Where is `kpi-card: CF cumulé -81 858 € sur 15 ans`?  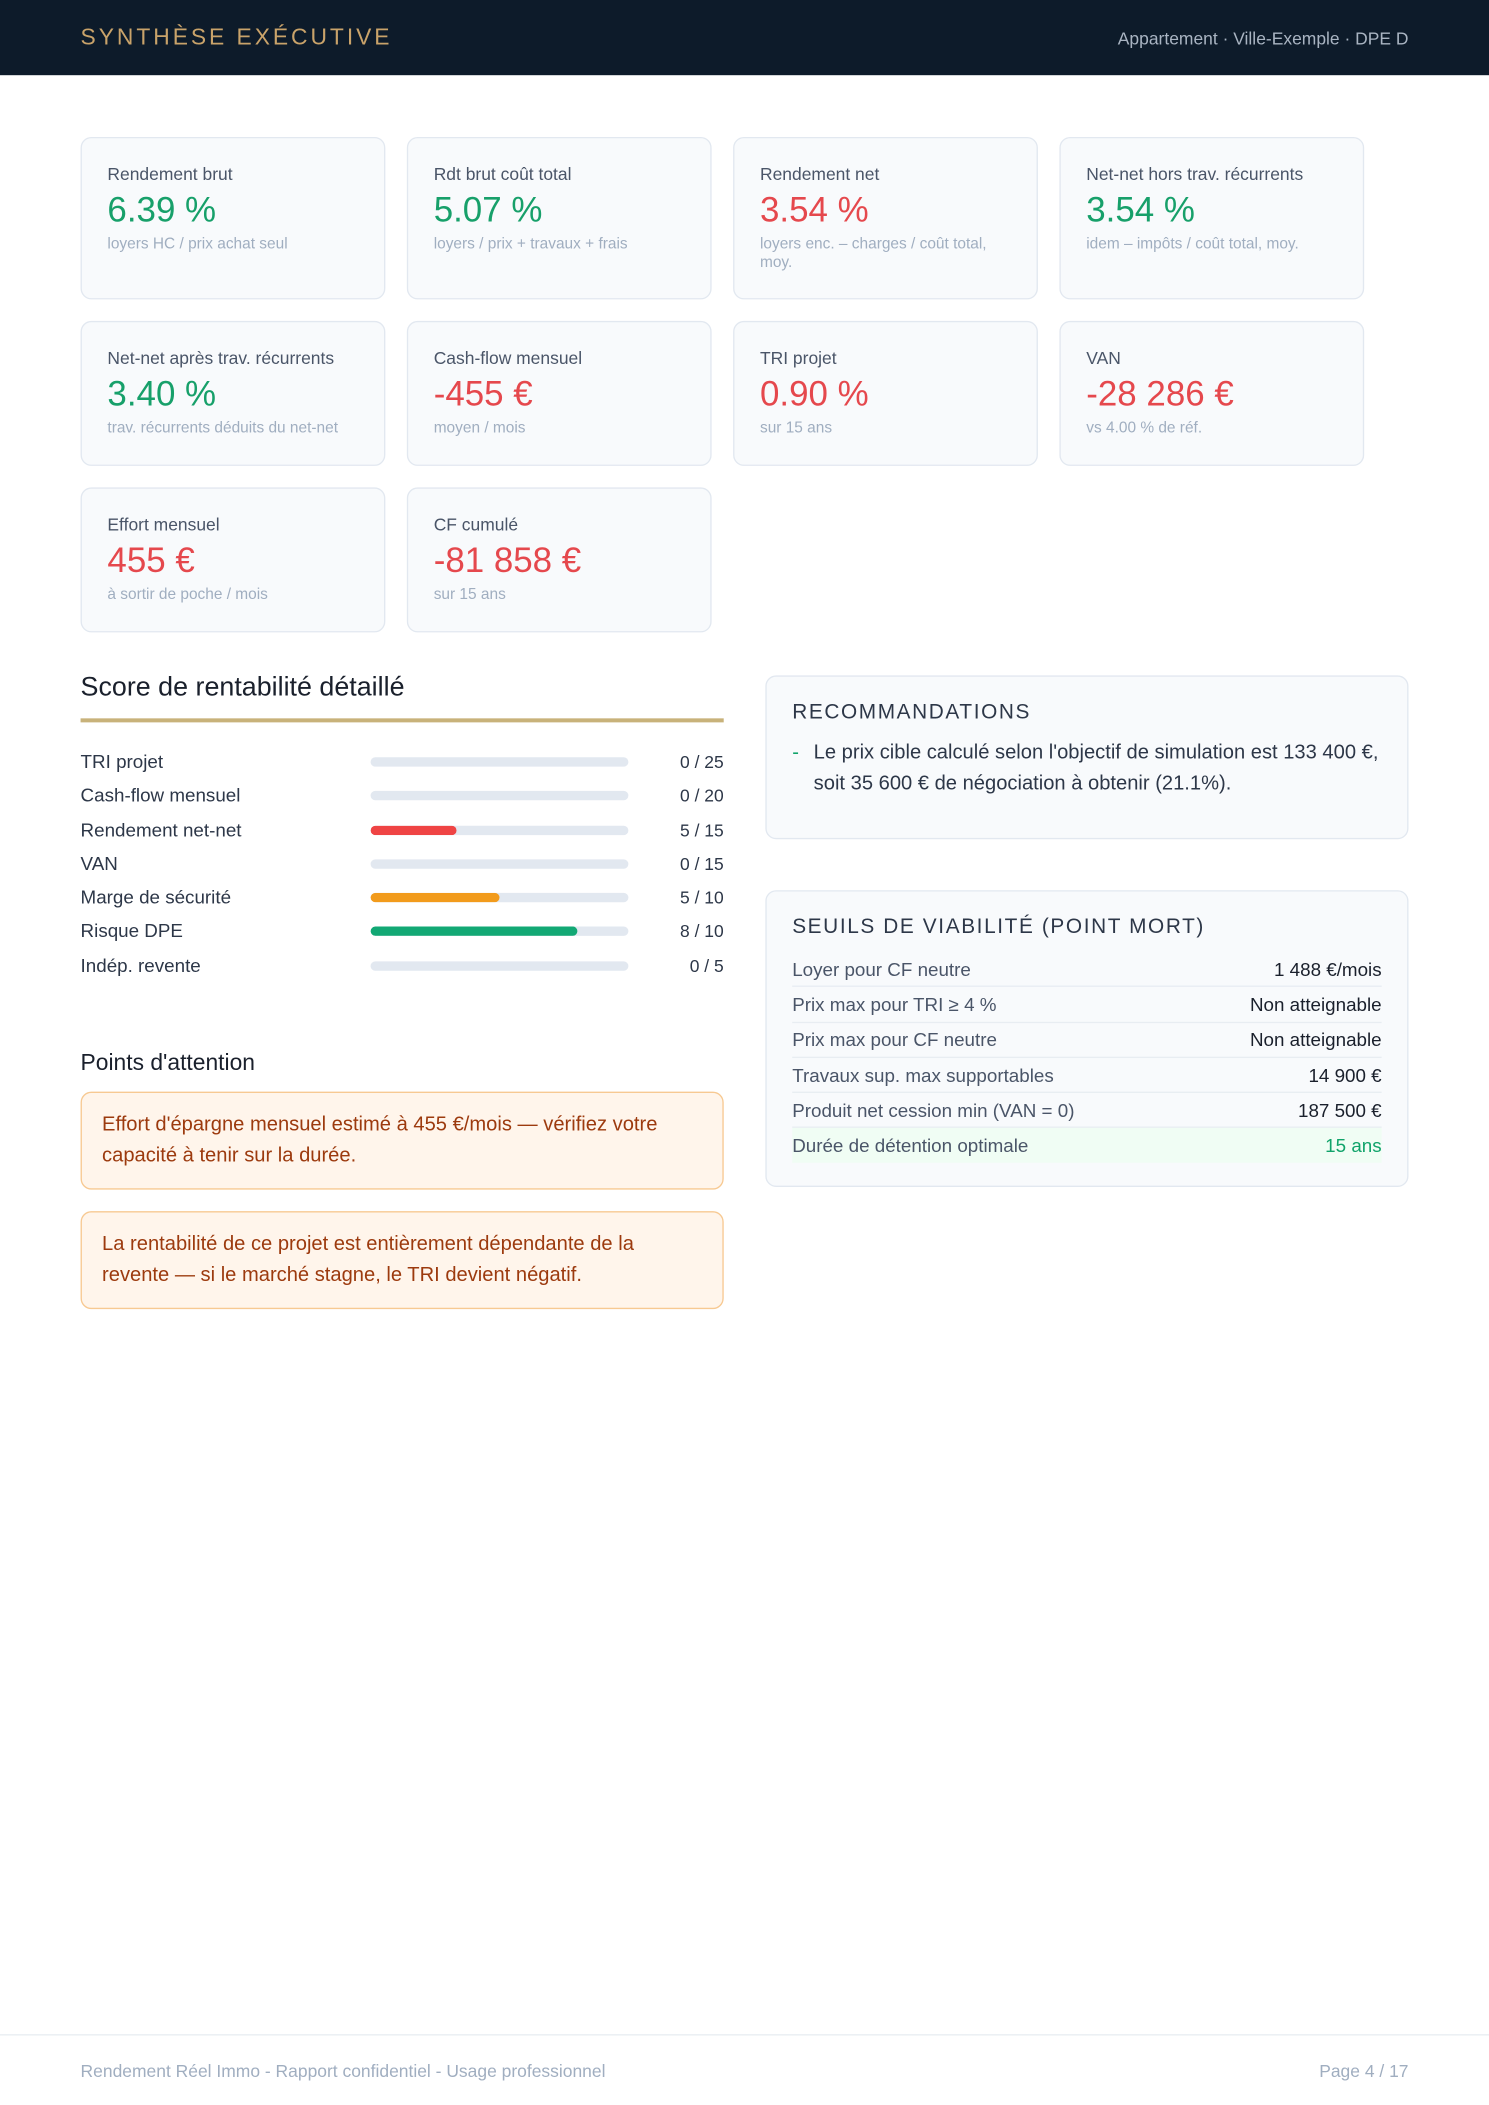
kpi-card: CF cumulé -81 858 € sur 15 ans is located at coordinates (559, 560).